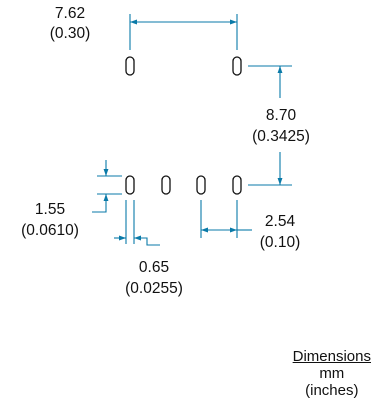 This screenshot has height=411, width=379. I want to click on legend-title: Dimensions, so click(331, 356).